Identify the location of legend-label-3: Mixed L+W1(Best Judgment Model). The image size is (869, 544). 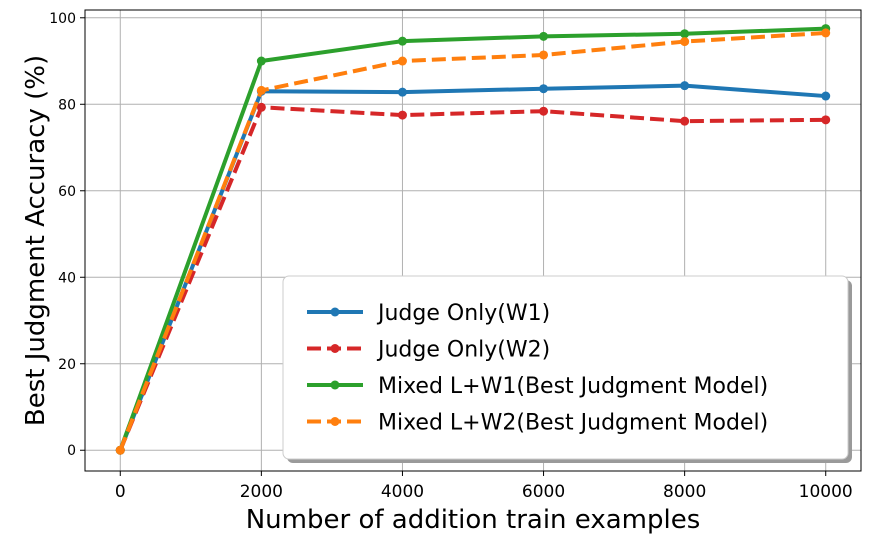
(573, 386).